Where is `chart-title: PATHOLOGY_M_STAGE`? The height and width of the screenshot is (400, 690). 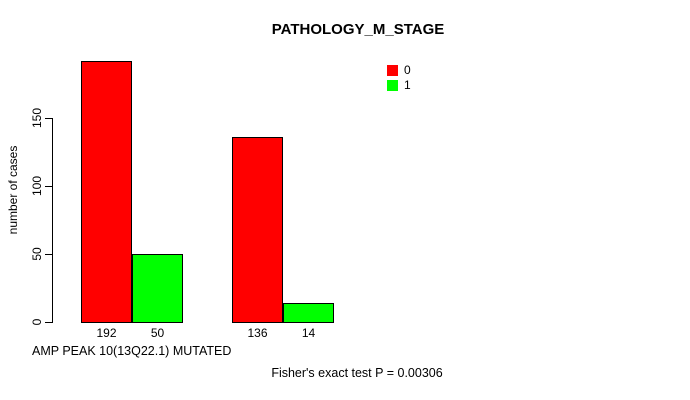 chart-title: PATHOLOGY_M_STAGE is located at coordinates (358, 29).